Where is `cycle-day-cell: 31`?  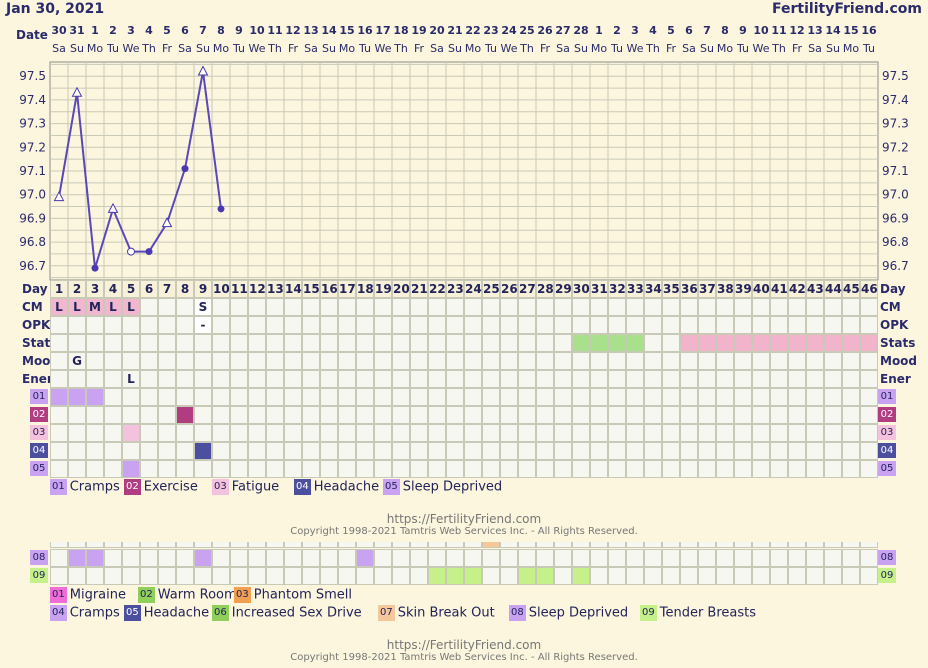 cycle-day-cell: 31 is located at coordinates (599, 289).